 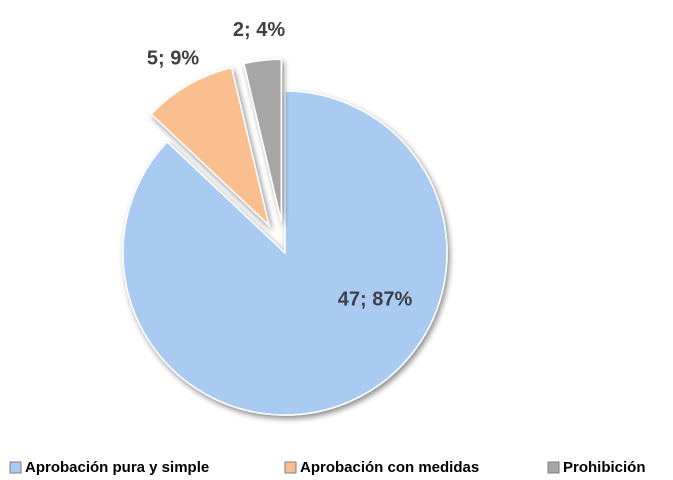 I want to click on data-label: 2; 4%, so click(x=259, y=30).